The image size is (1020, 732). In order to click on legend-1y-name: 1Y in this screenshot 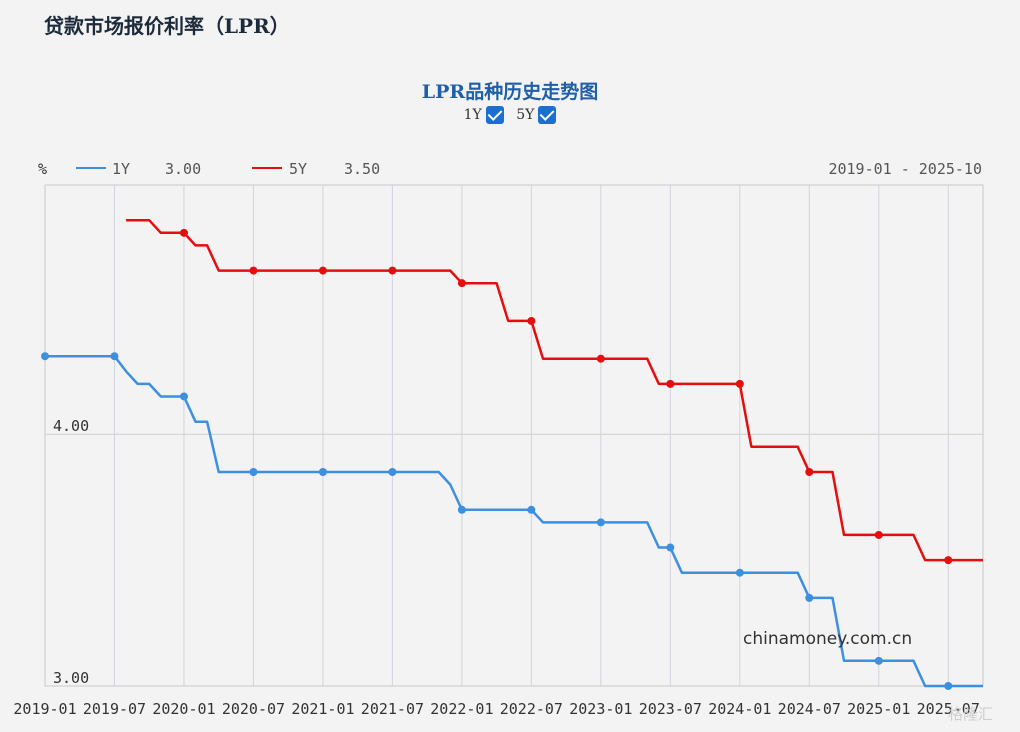, I will do `click(121, 169)`.